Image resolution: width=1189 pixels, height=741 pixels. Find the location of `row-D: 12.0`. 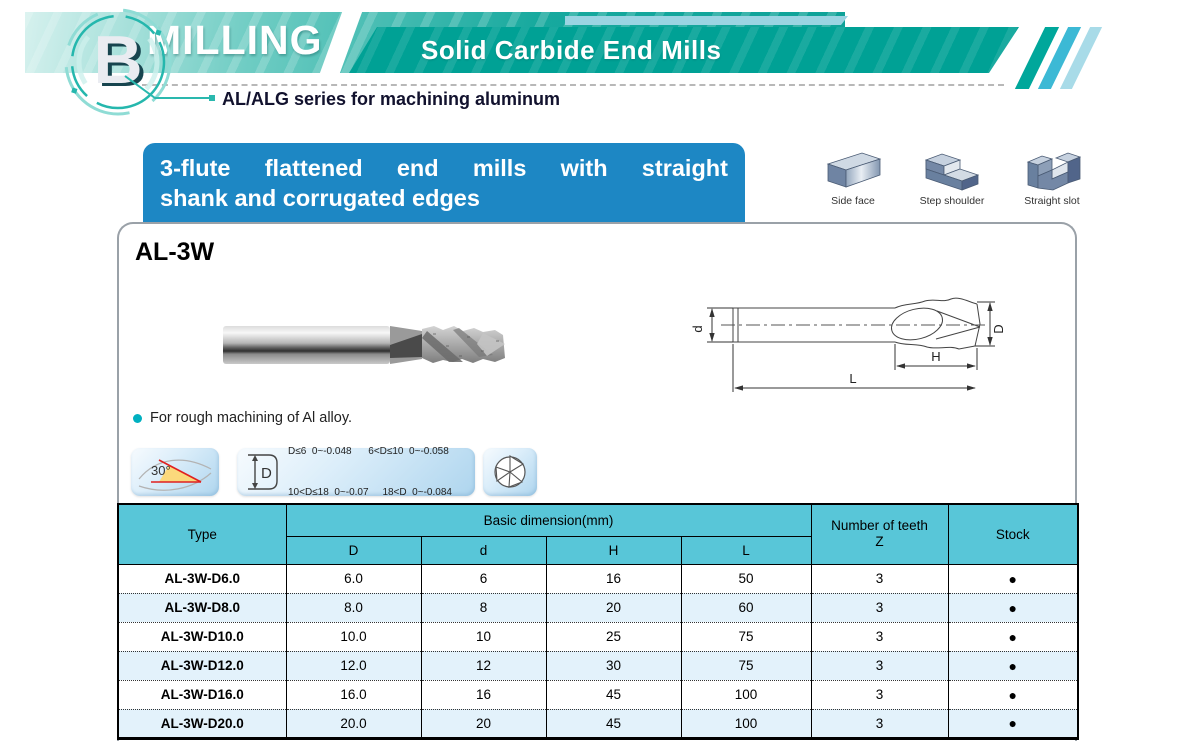

row-D: 12.0 is located at coordinates (353, 665).